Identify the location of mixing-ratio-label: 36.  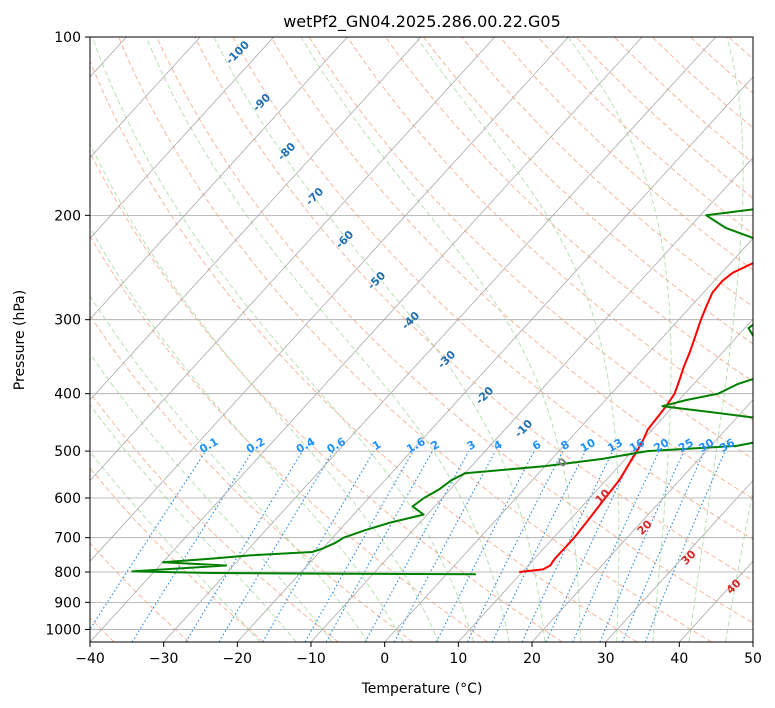
(727, 445).